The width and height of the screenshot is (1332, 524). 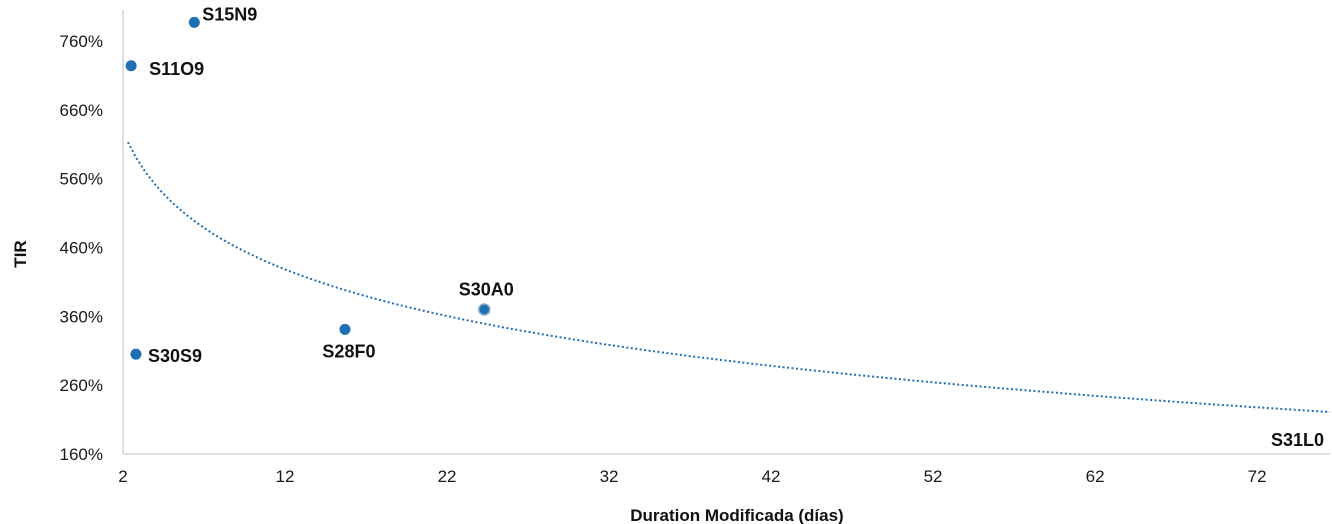 I want to click on x-tick-label: 72, so click(x=1257, y=476).